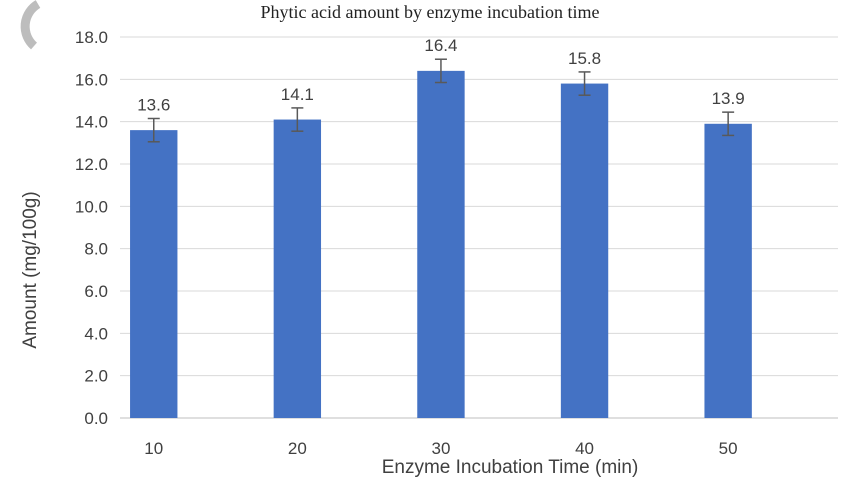 The image size is (849, 486). I want to click on x-axis-title: Enzyme Incubation Time (min), so click(510, 467).